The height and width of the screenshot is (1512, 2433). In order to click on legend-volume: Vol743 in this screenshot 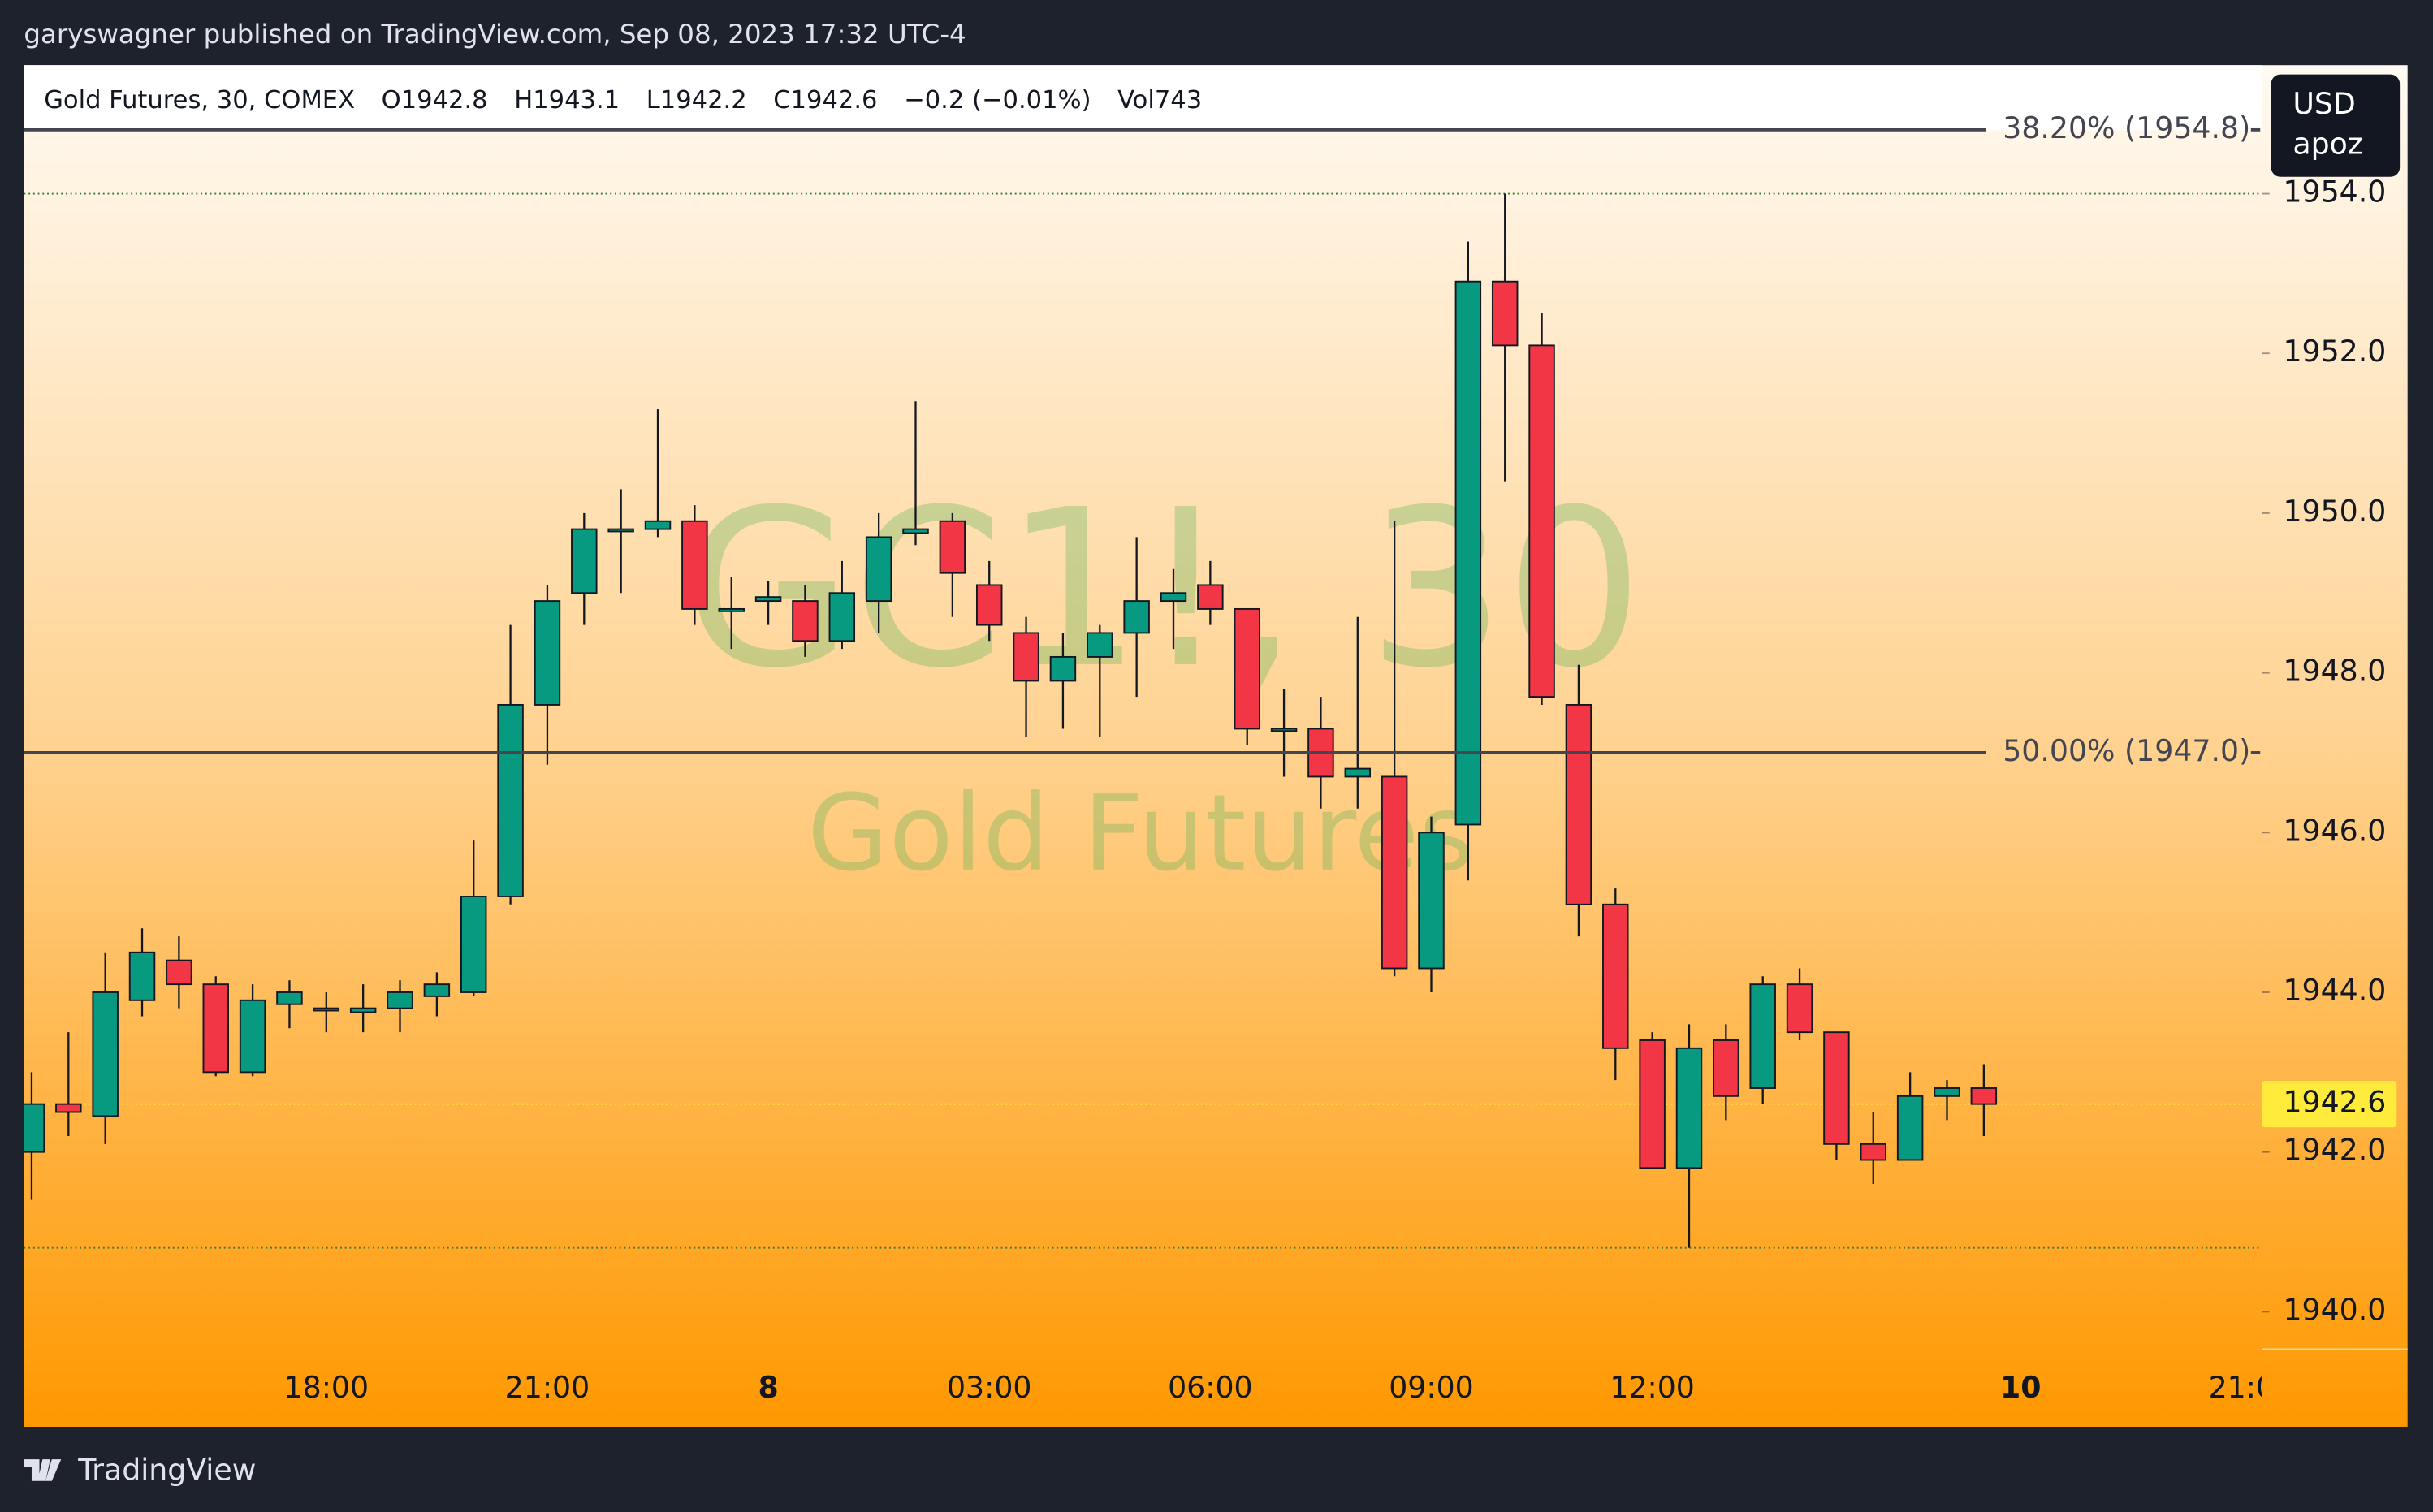, I will do `click(1159, 100)`.